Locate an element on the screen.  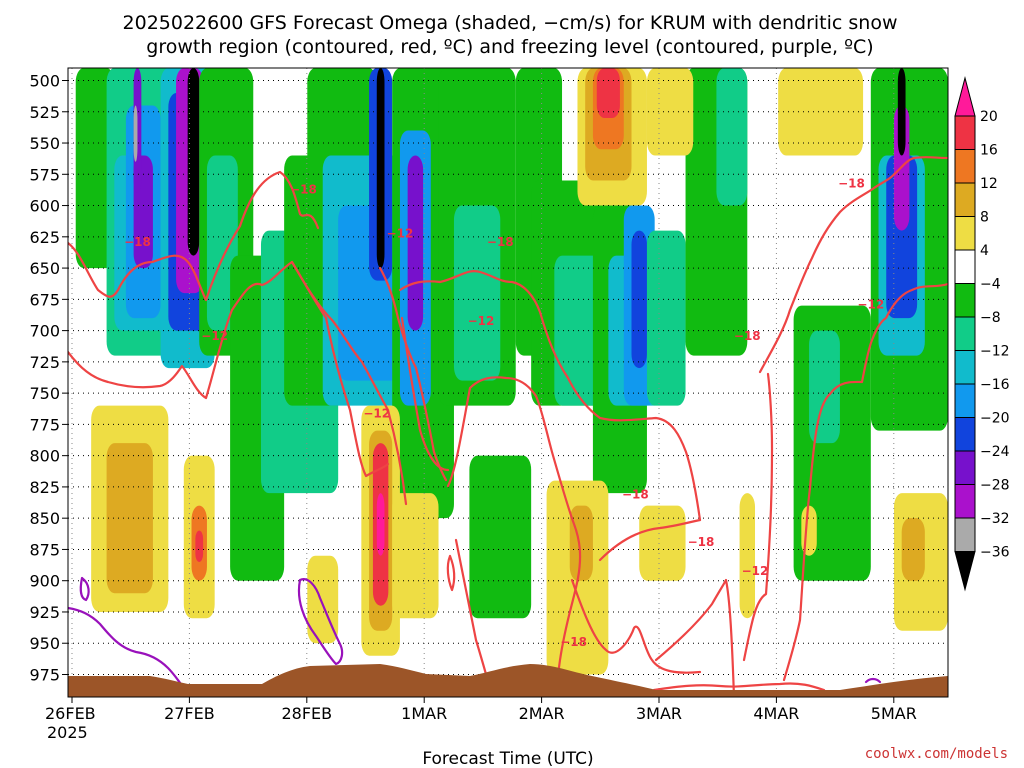
colorbar: 20 16 12 8 4 −4 −8 −12 −16 −20 −24 −28 −32 −36 is located at coordinates (982, 334).